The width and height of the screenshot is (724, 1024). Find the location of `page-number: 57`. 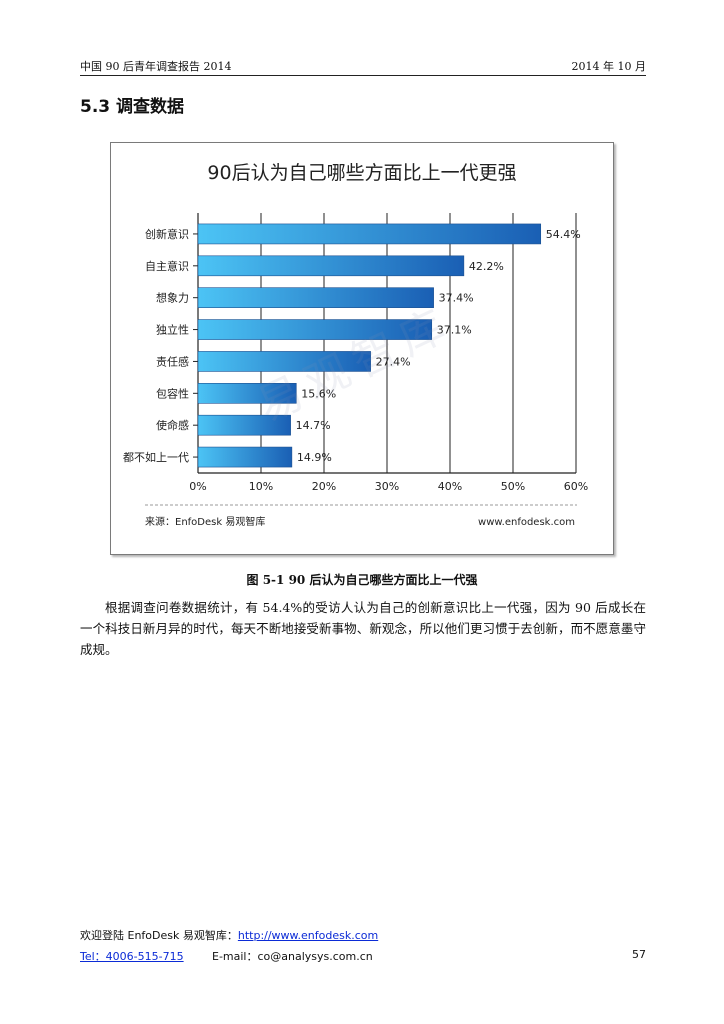

page-number: 57 is located at coordinates (639, 954).